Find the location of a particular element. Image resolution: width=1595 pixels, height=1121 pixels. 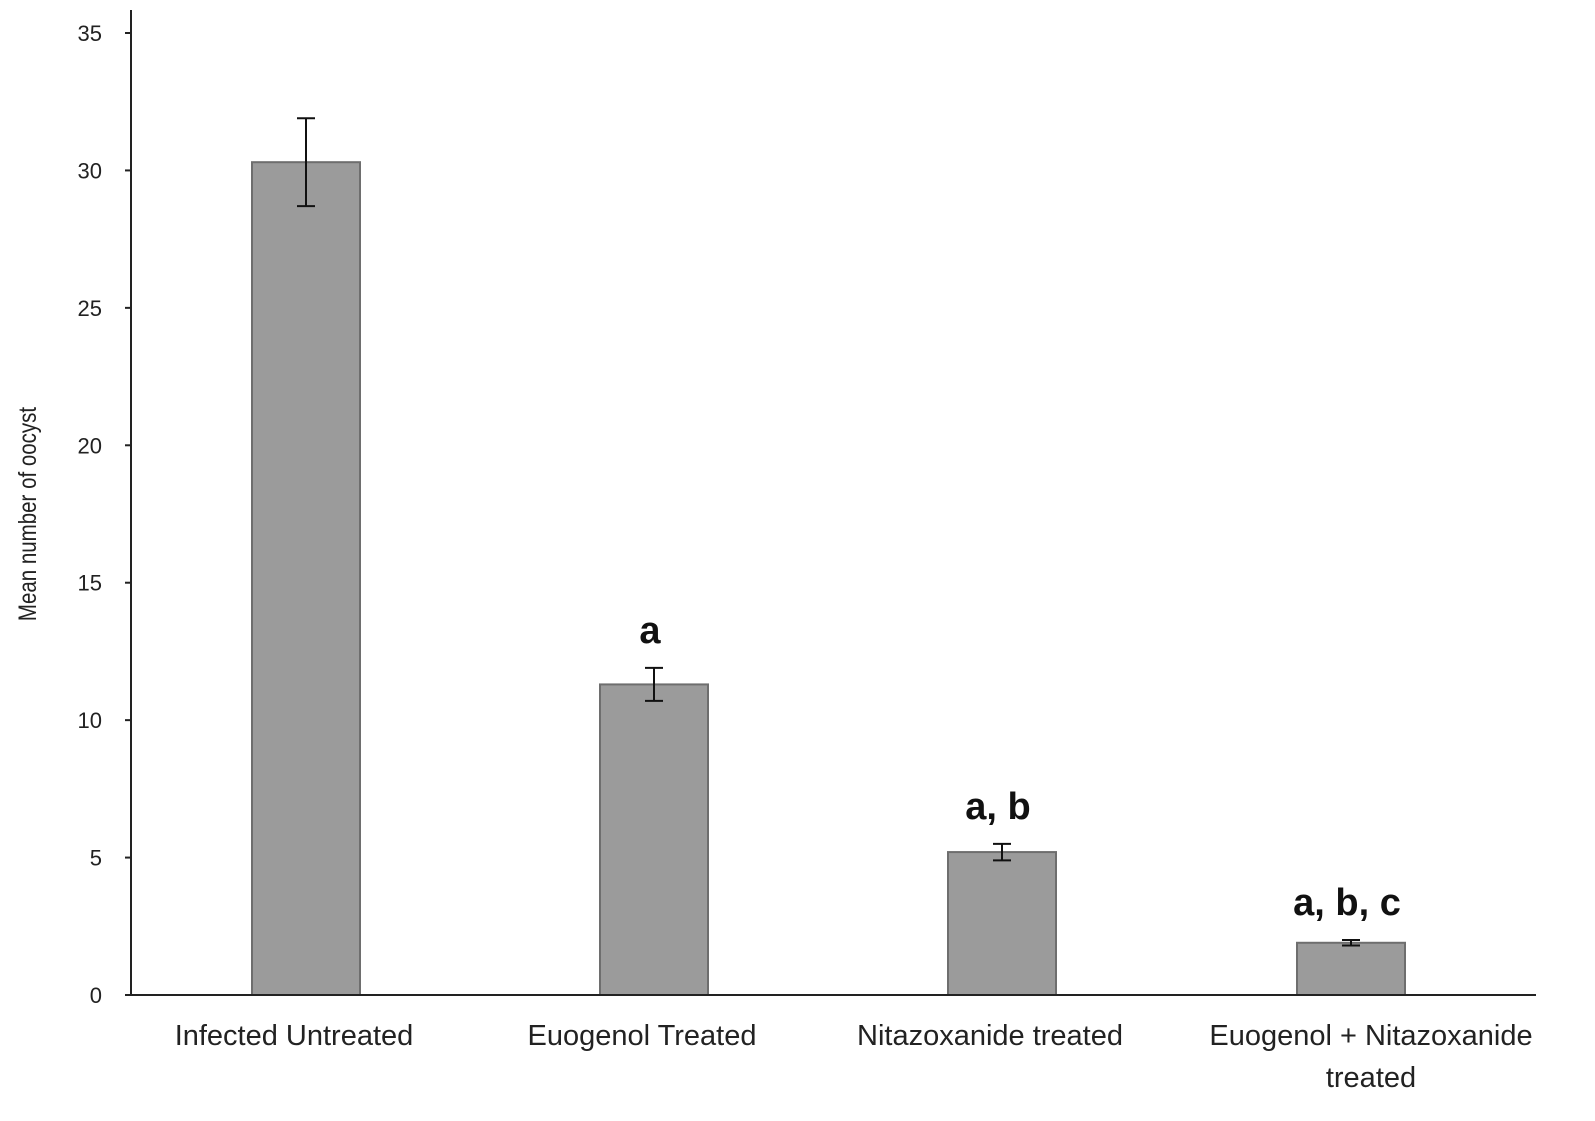

y-tick-label: 25 is located at coordinates (90, 308).